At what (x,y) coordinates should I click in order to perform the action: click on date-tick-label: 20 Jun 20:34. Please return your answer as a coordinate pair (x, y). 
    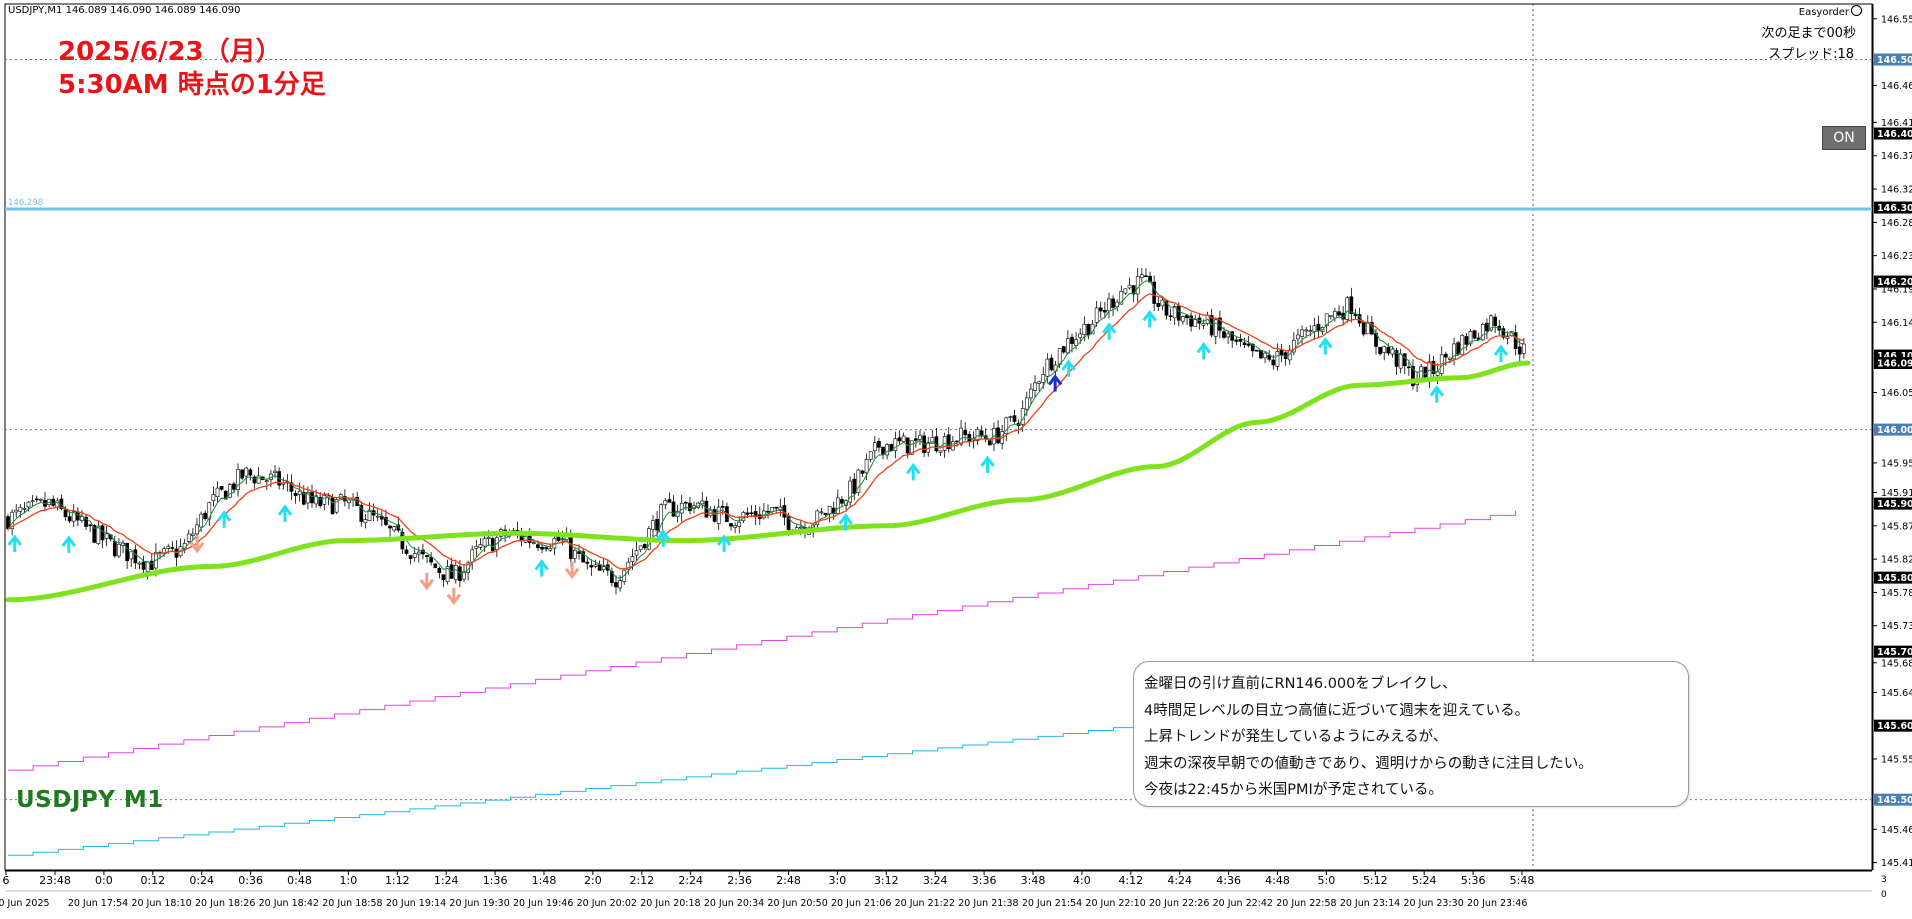
    Looking at the image, I should click on (734, 903).